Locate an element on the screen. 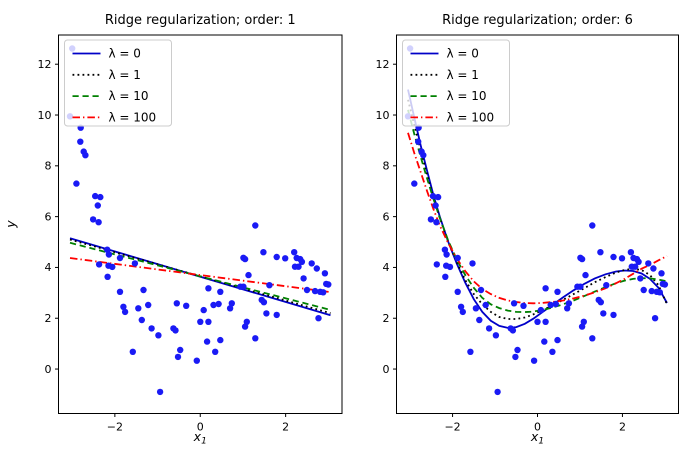  y-tick-label: 4 is located at coordinates (386, 267).